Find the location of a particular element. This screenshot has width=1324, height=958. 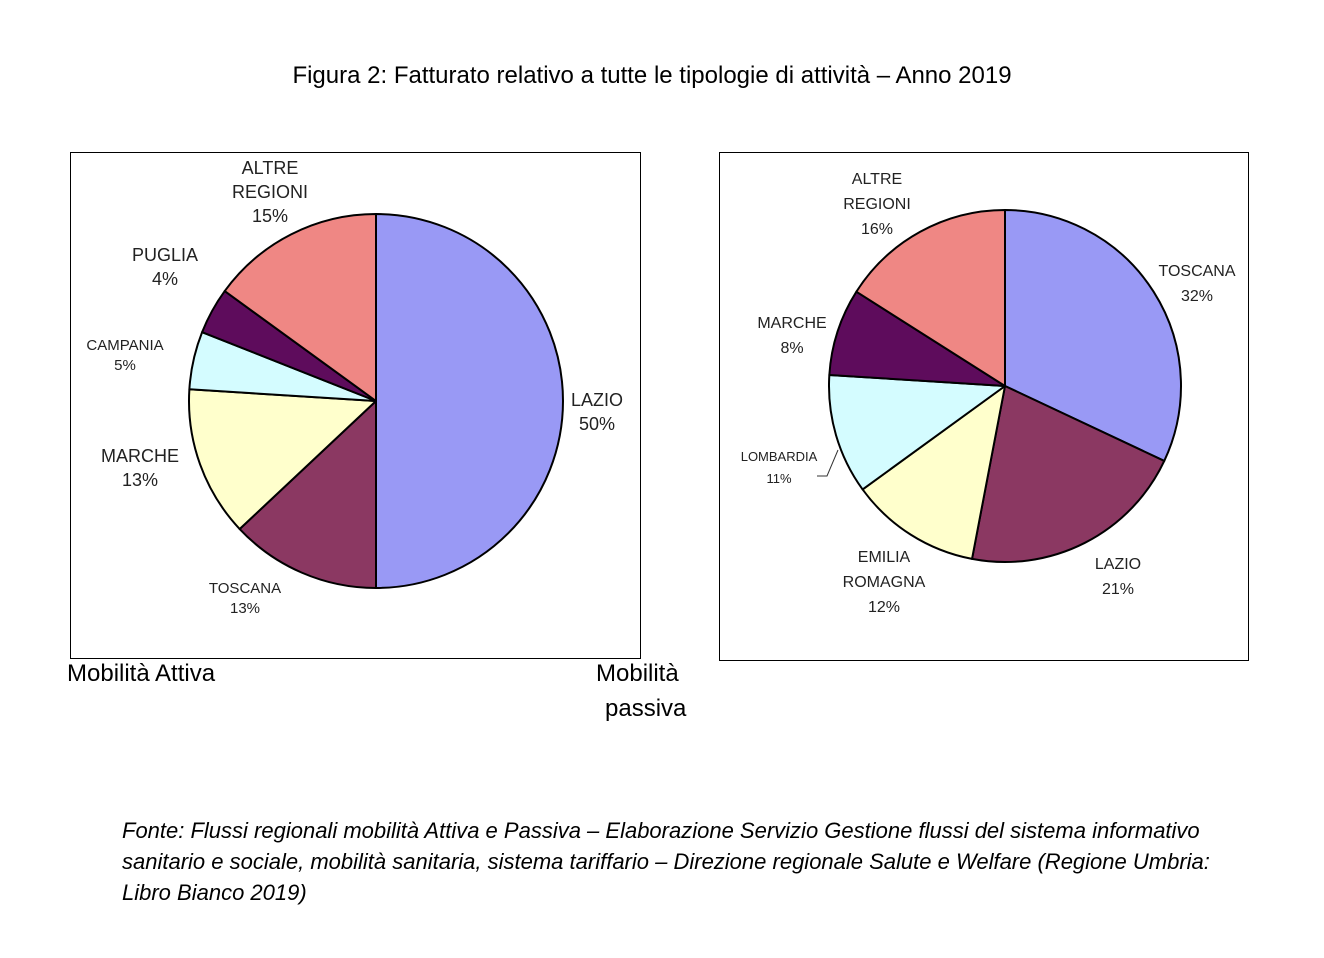

label-attiva-campania: CAMPANIA 5% is located at coordinates (125, 355).